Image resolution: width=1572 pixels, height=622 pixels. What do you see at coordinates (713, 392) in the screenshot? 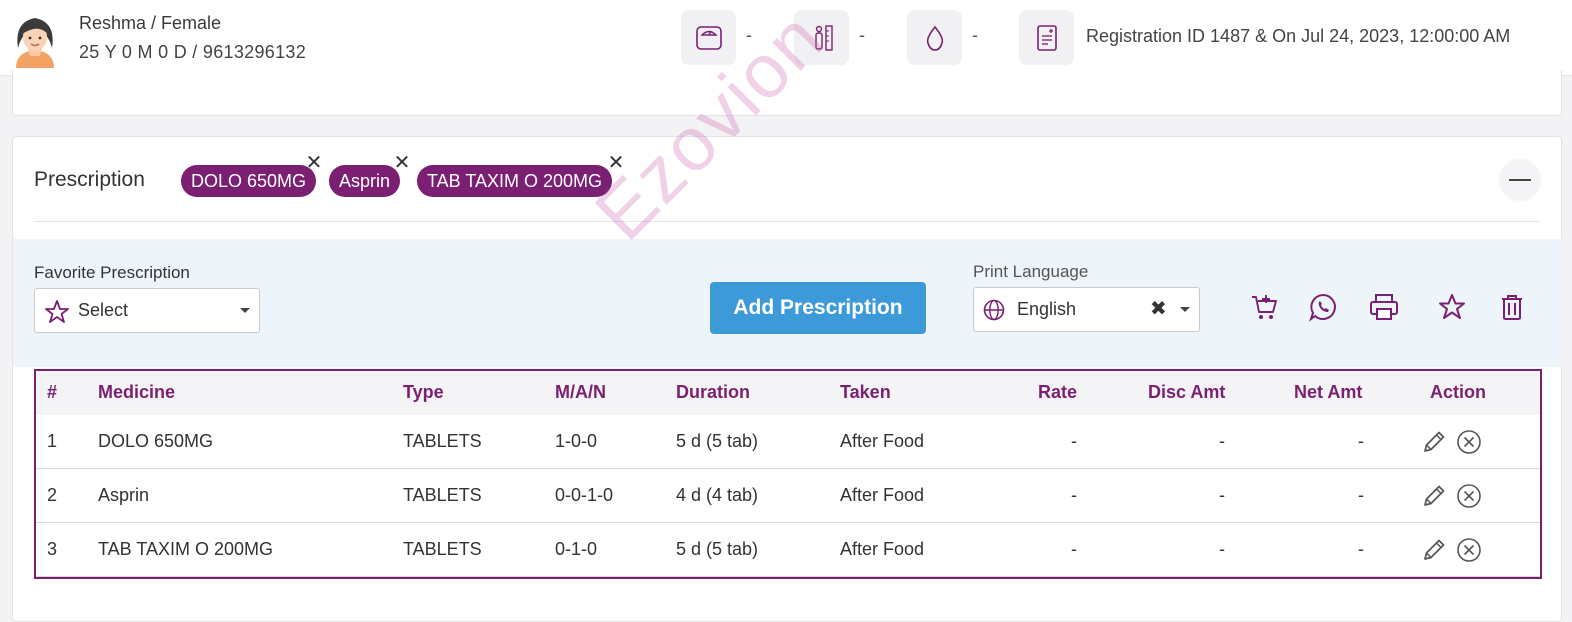
I see `column-header: Duration` at bounding box center [713, 392].